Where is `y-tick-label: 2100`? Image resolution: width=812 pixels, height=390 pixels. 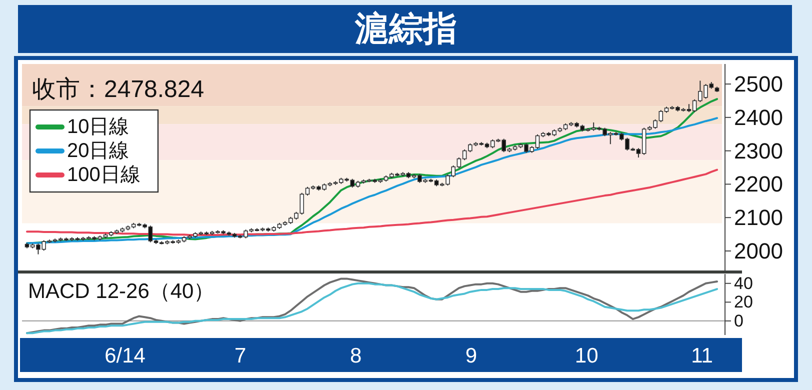 y-tick-label: 2100 is located at coordinates (758, 217).